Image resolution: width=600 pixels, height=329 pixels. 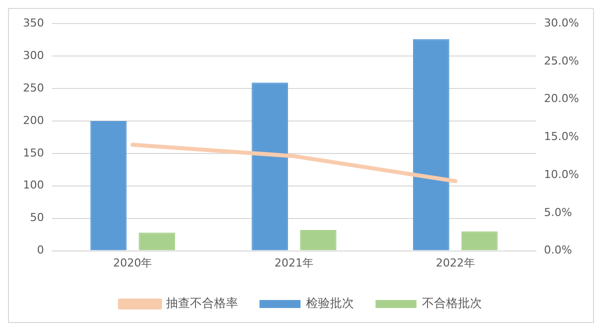 I want to click on y-tick-label: 50, so click(x=37, y=217).